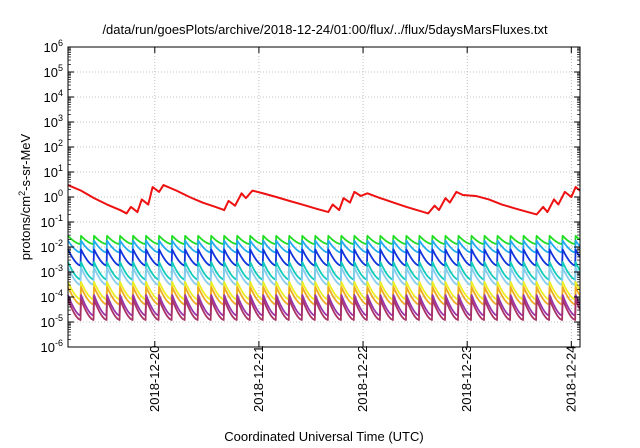  Describe the element at coordinates (53, 146) in the screenshot. I see `y-tick-label: 10²` at that location.